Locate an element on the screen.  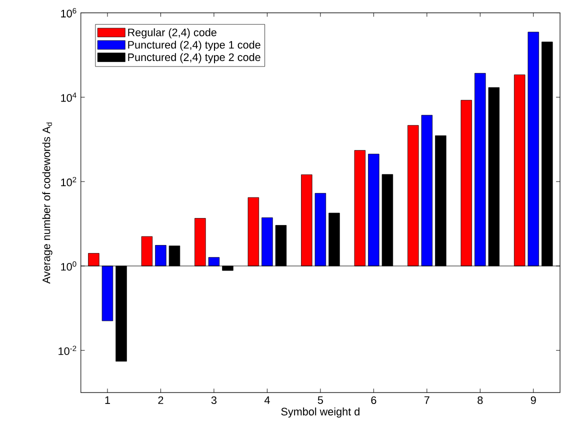
y-axis-title: Average number of codewords A$_{d}$ is located at coordinates (47, 203).